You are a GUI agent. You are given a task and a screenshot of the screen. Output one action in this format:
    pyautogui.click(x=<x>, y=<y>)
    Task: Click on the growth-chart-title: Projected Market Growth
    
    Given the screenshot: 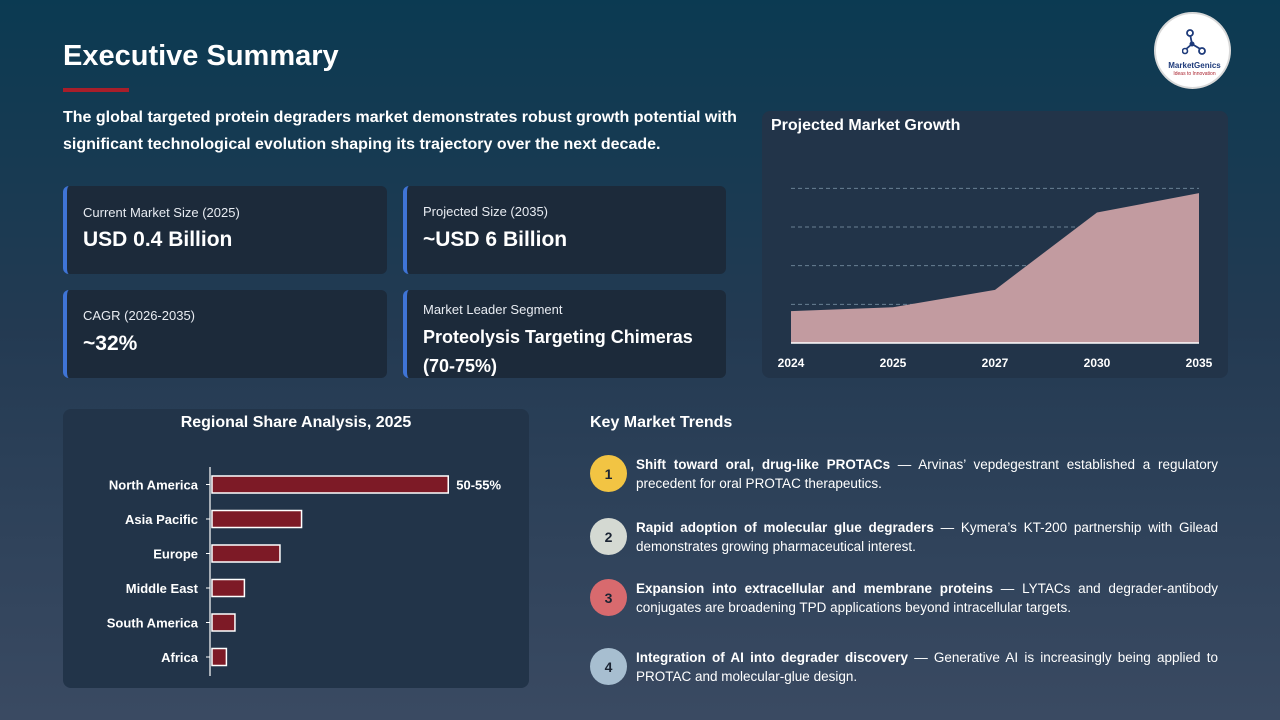 What is the action you would take?
    pyautogui.click(x=866, y=125)
    